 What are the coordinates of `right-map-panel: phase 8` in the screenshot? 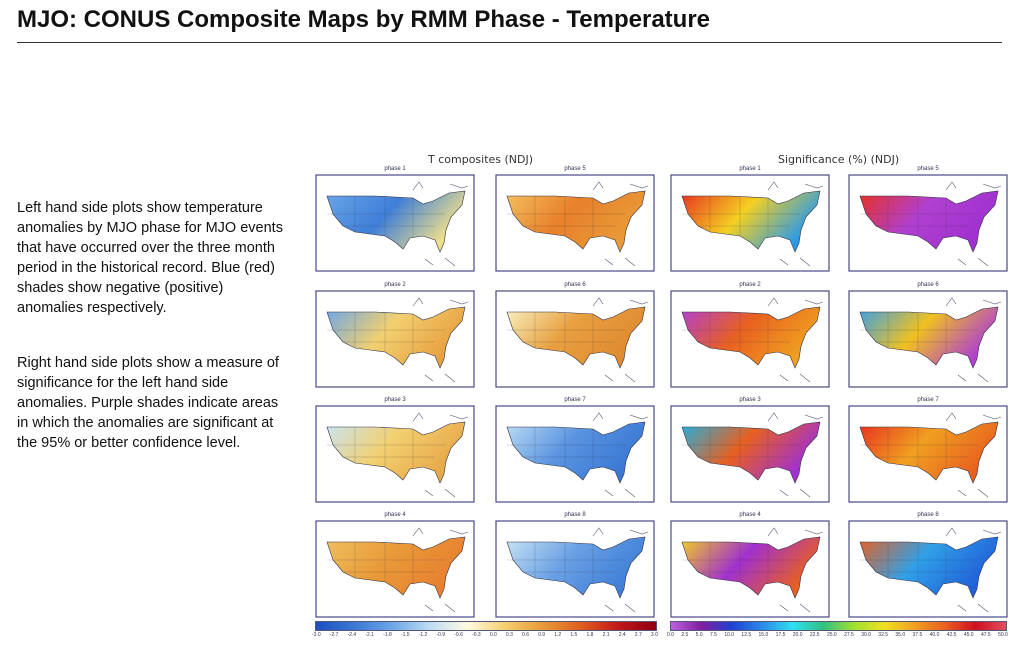 It's located at (928, 565).